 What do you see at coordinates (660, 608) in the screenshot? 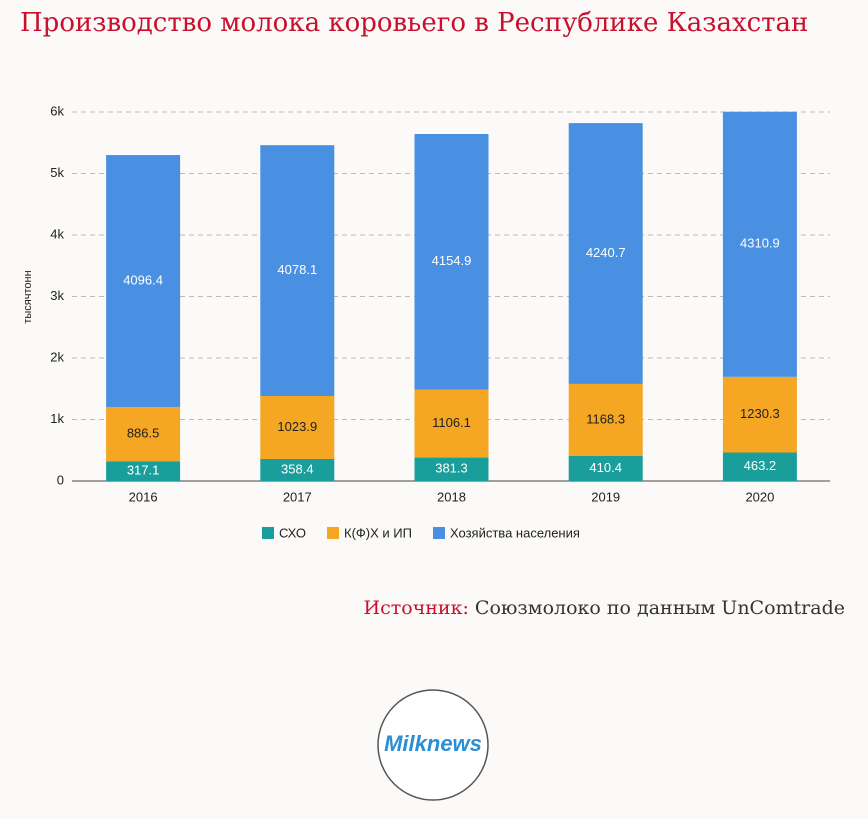
I see `source-text: Союзмолоко по данным UnComtrade` at bounding box center [660, 608].